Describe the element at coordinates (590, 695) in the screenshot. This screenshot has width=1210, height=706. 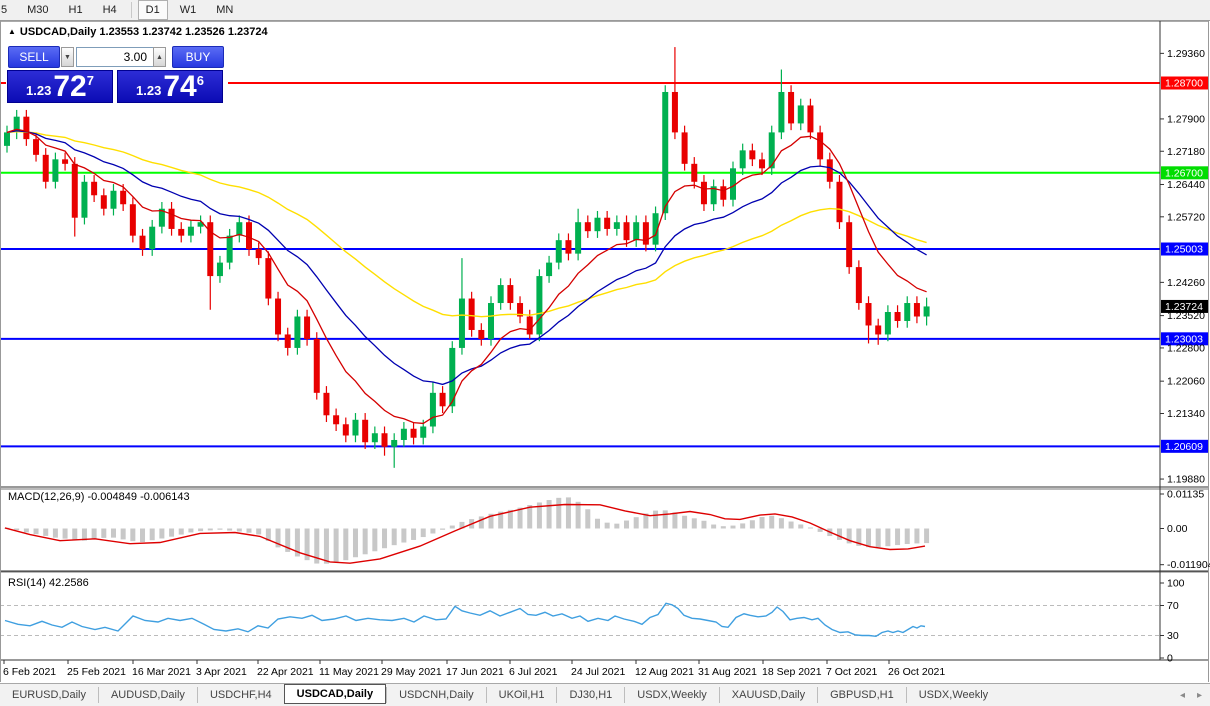
I see `chart-tab-dj30-h1: DJ30,H1` at that location.